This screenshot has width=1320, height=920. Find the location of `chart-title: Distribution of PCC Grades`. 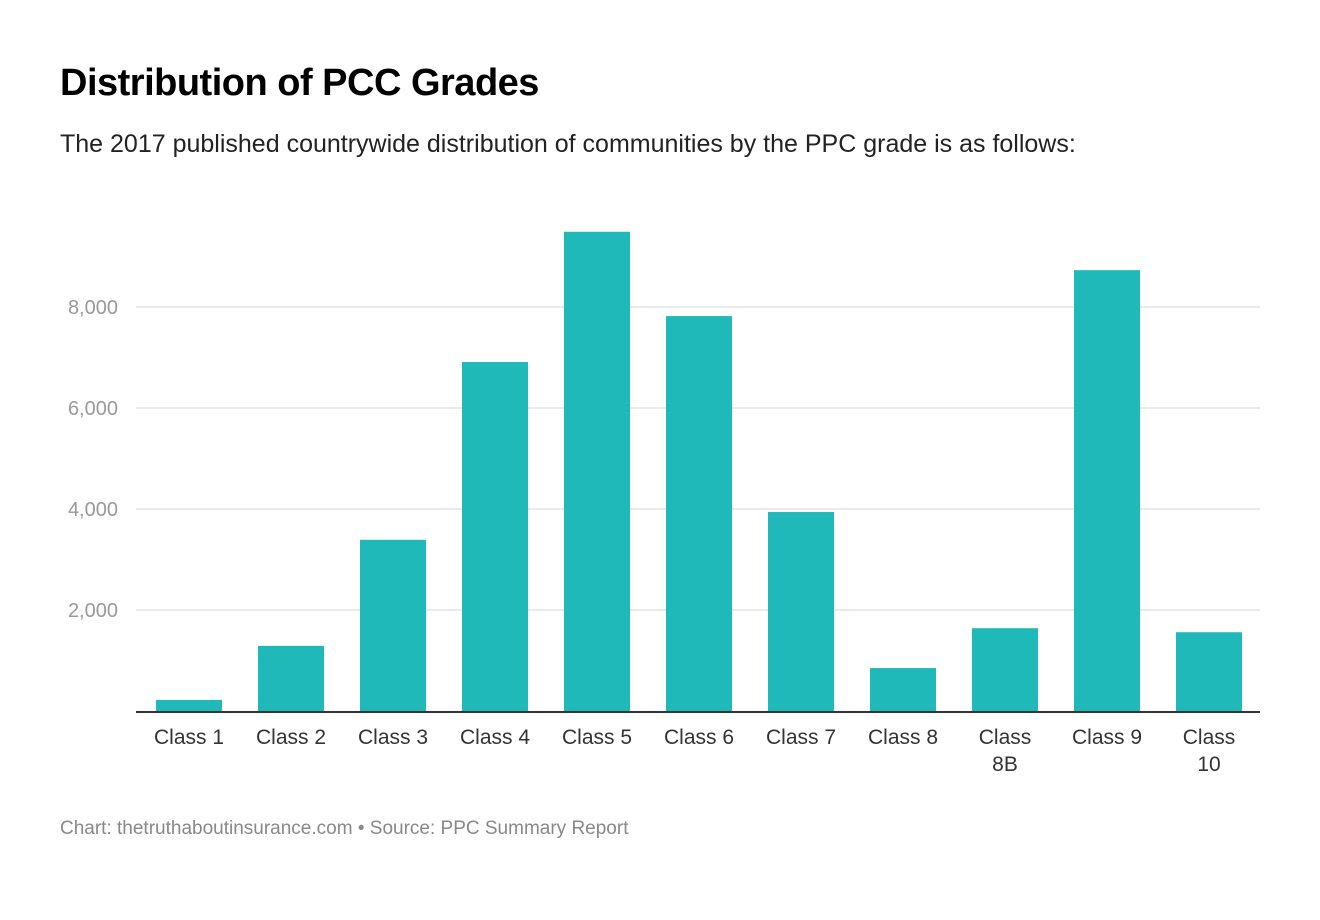

chart-title: Distribution of PCC Grades is located at coordinates (299, 83).